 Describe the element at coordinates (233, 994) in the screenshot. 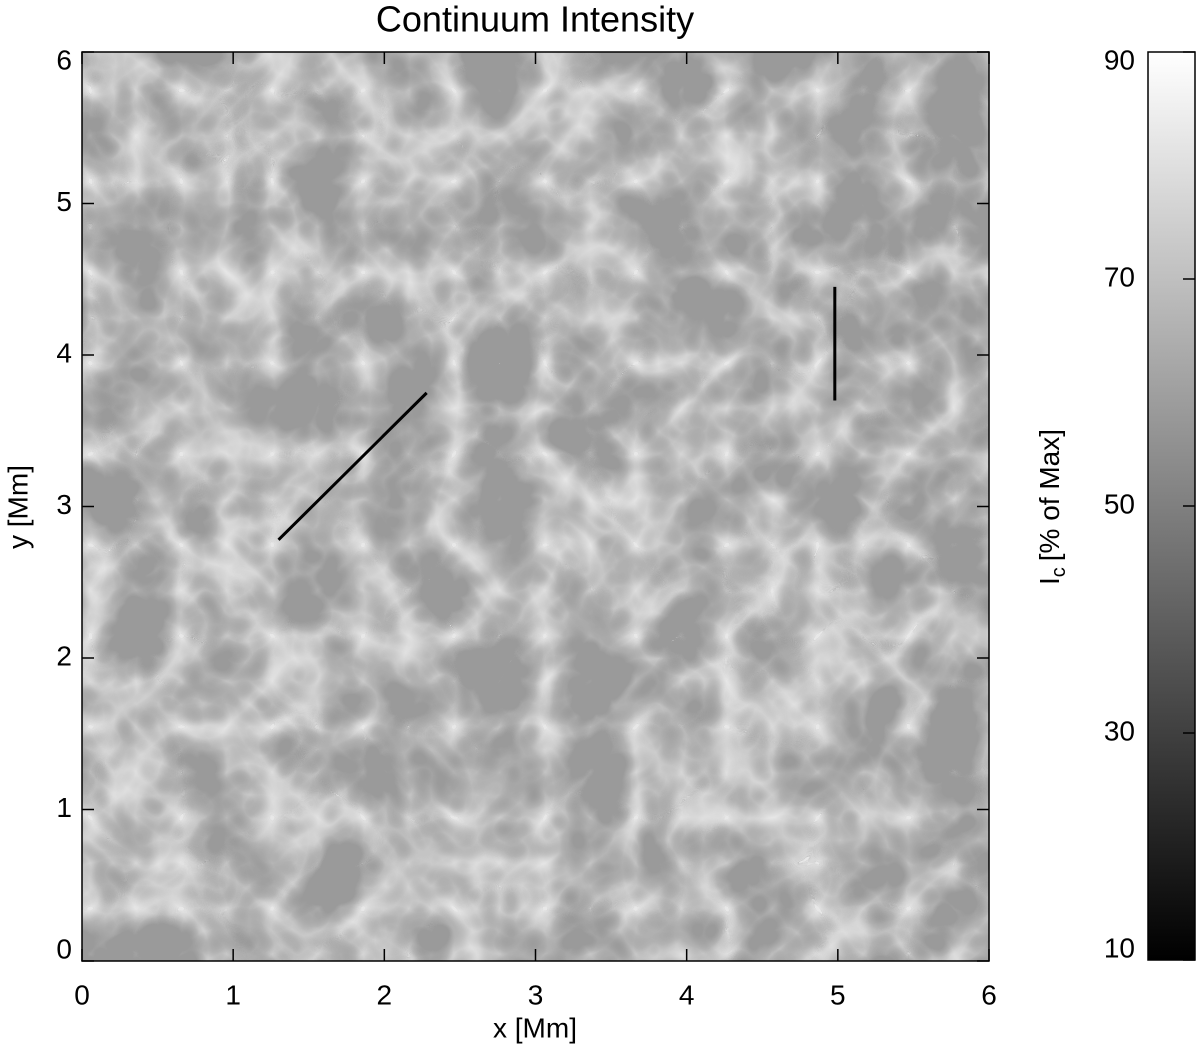

I see `x-tick-label: 1` at that location.